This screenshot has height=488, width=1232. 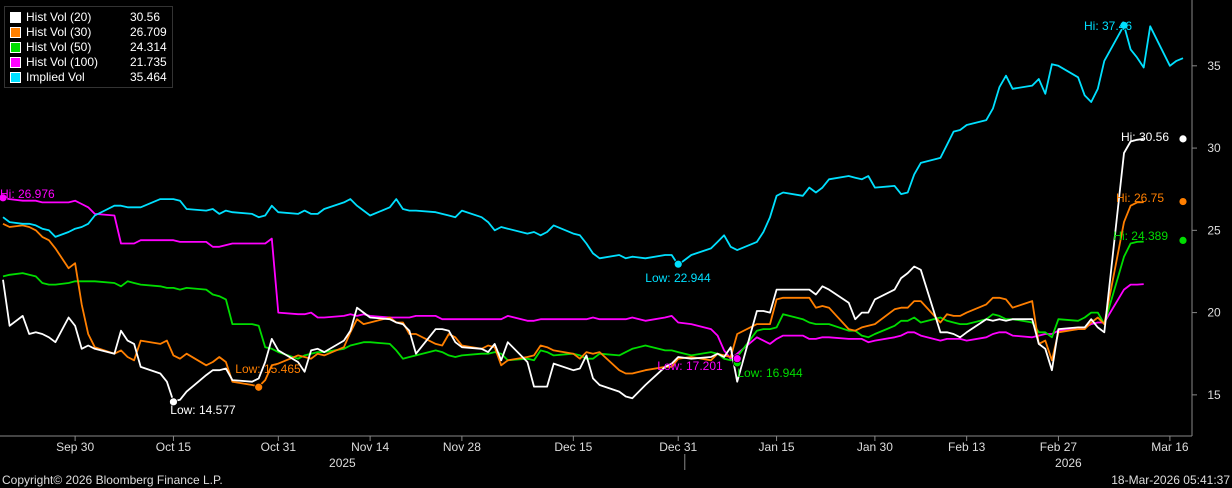 I want to click on x-tick-label: Dec 31, so click(x=678, y=447).